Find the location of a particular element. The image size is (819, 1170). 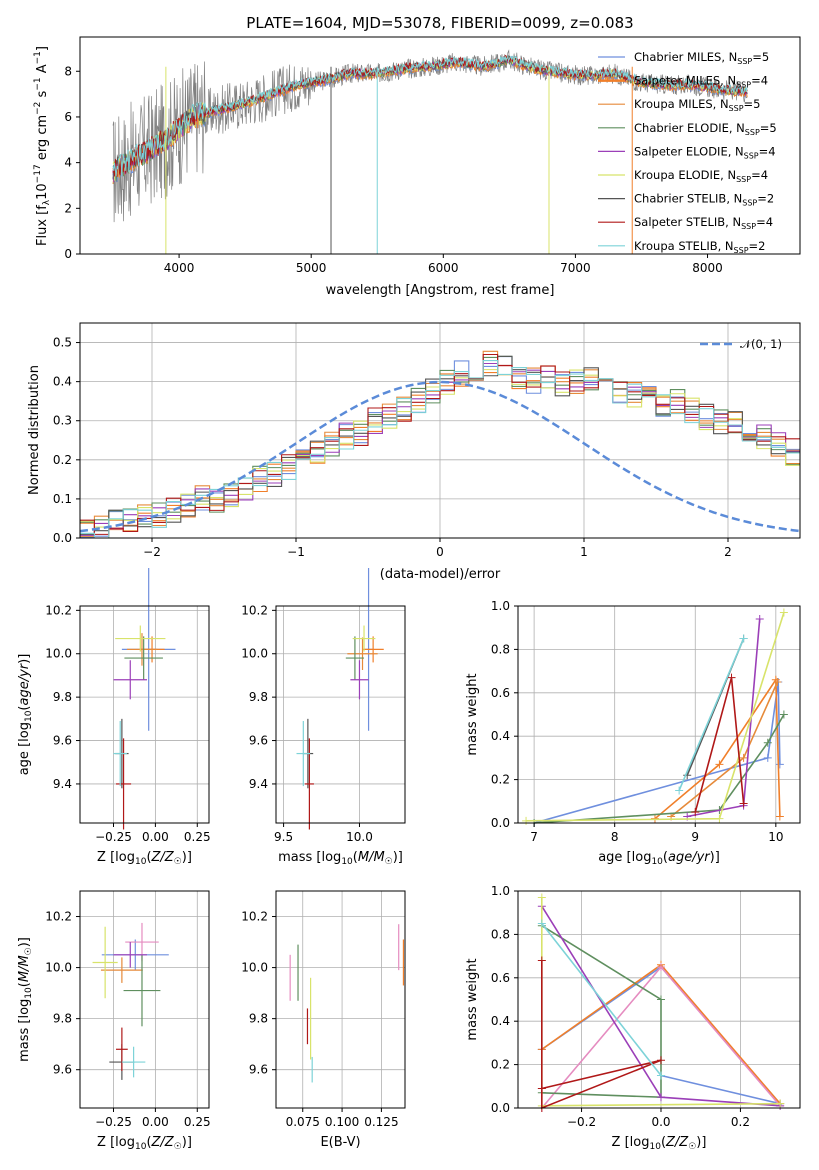

x-tick-label: 9.5 is located at coordinates (283, 837).